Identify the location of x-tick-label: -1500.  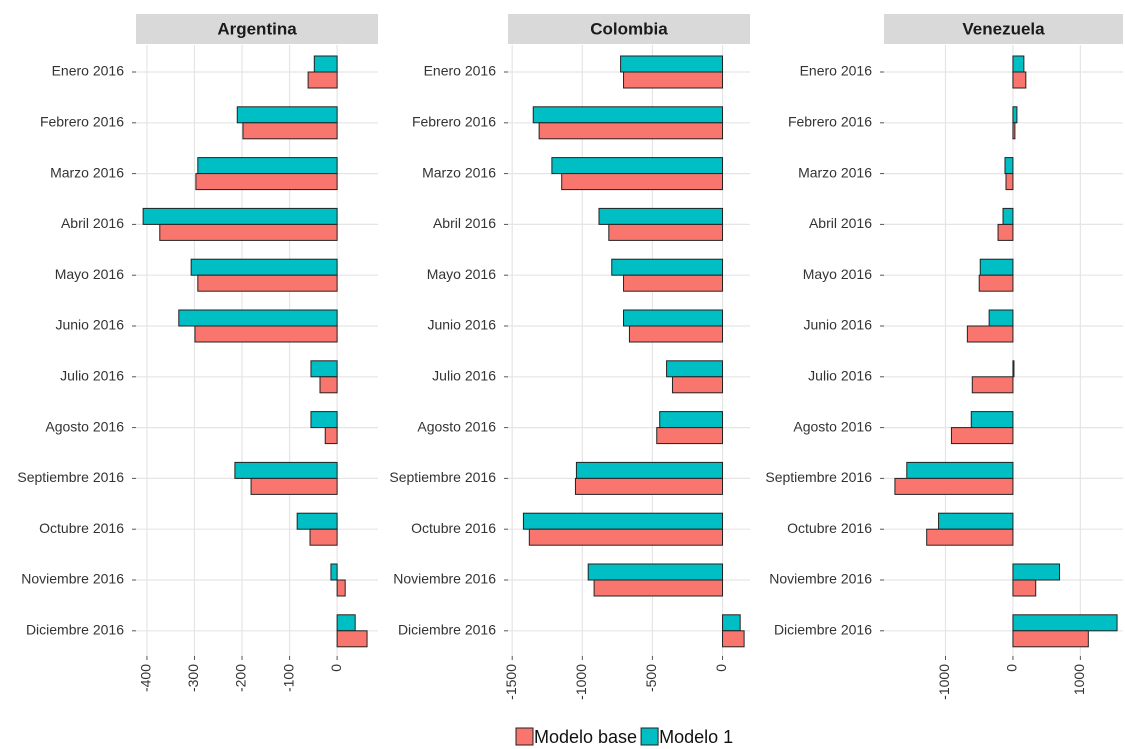
(511, 682).